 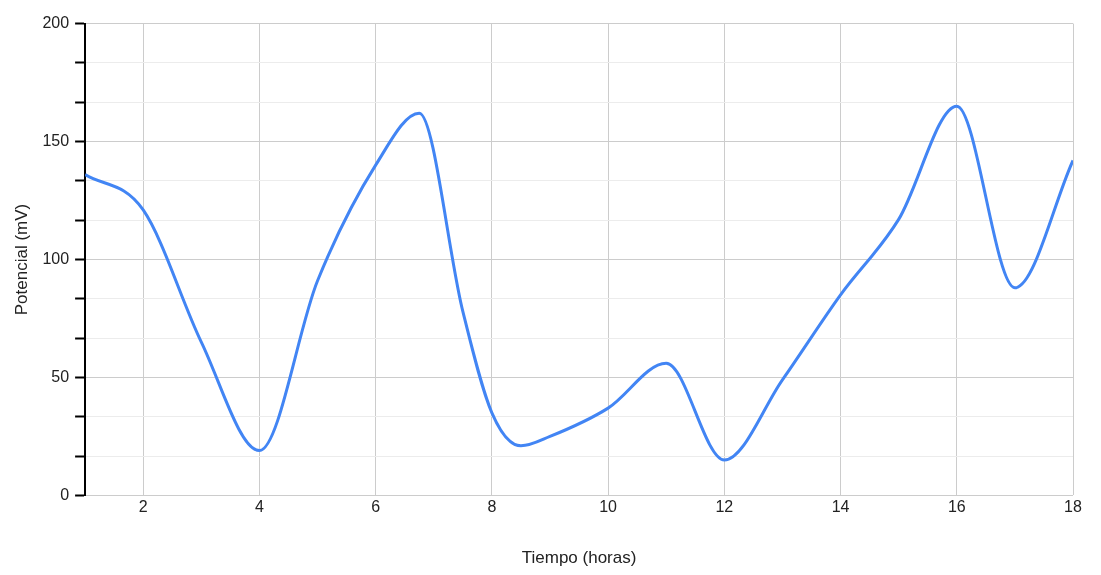 I want to click on x-tick-label: 4, so click(x=259, y=507).